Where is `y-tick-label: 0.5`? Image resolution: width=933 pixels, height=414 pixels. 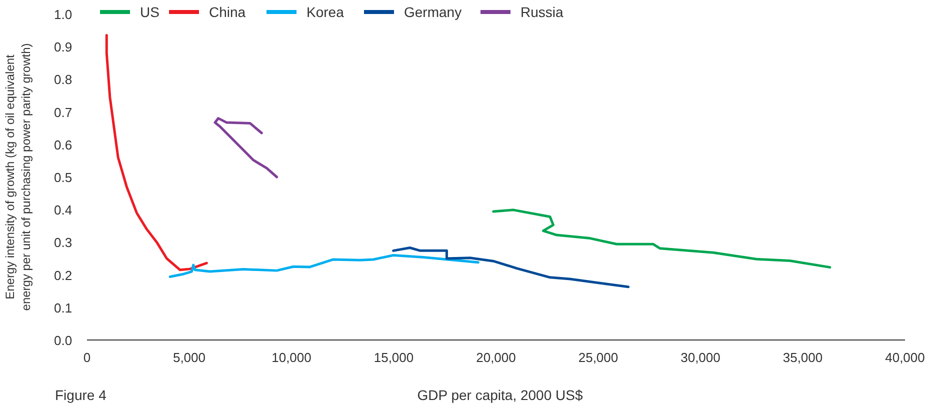
y-tick-label: 0.5 is located at coordinates (63, 177).